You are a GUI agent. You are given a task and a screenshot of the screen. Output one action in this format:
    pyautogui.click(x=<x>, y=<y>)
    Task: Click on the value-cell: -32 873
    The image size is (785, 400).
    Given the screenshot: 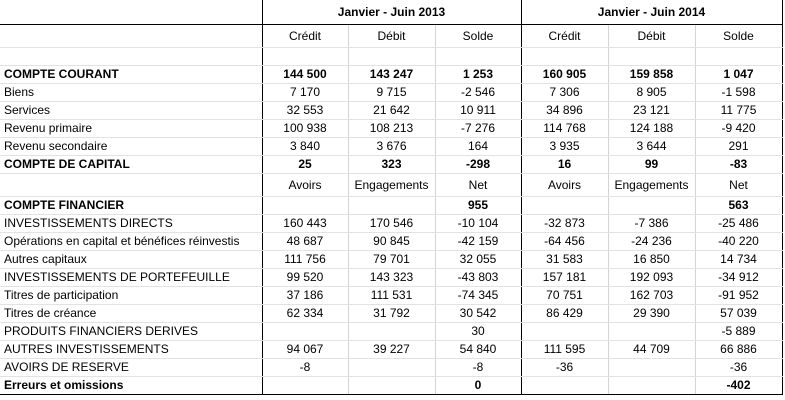 What is the action you would take?
    pyautogui.click(x=565, y=223)
    